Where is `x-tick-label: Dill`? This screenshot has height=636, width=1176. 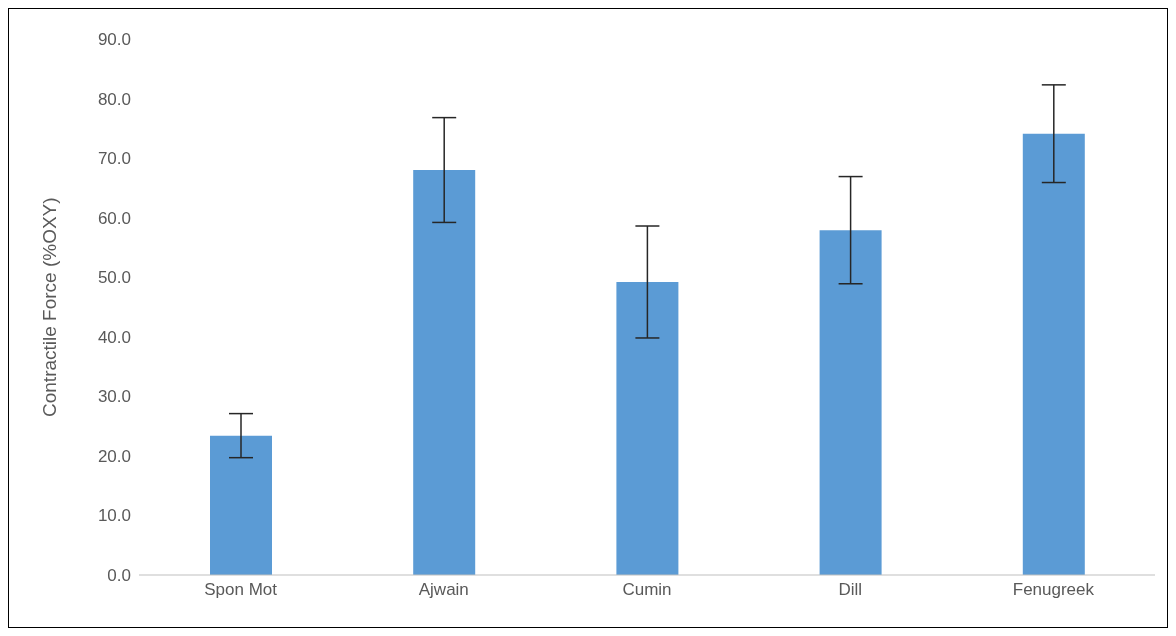 x-tick-label: Dill is located at coordinates (850, 590).